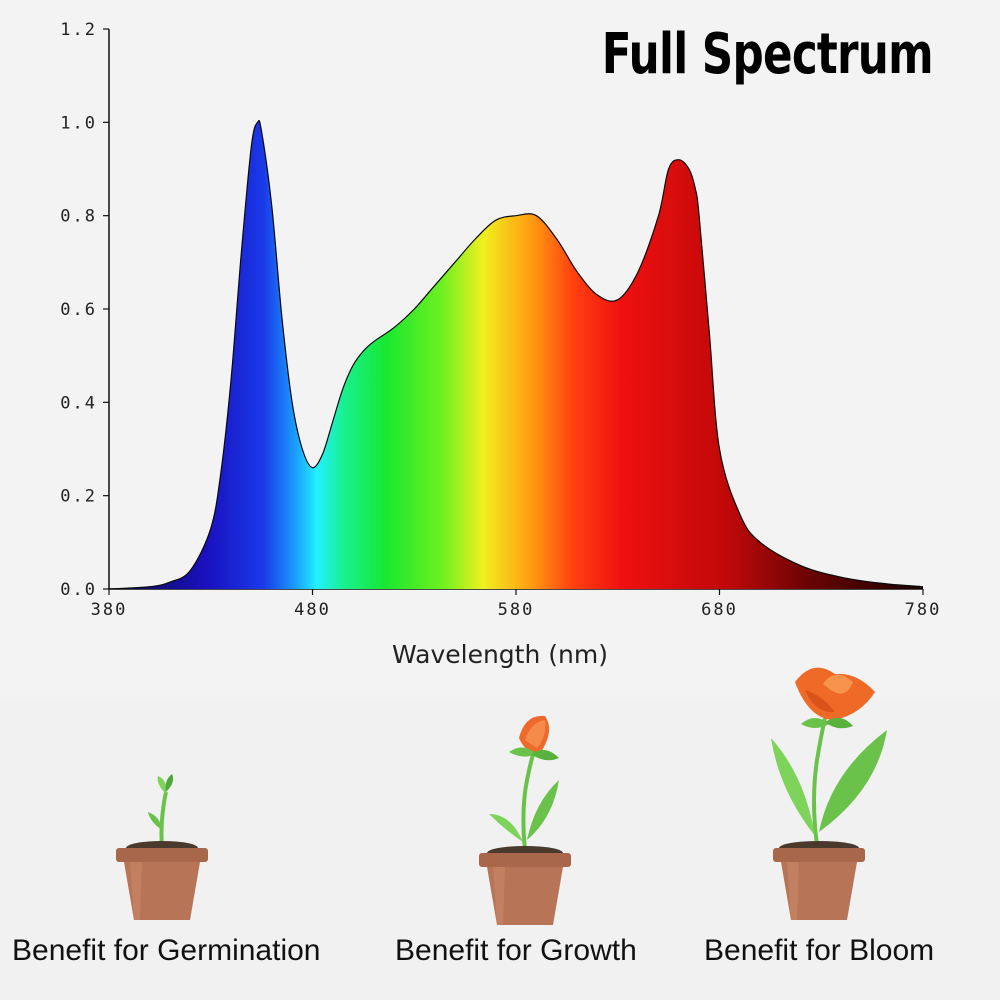 The height and width of the screenshot is (1000, 1000). Describe the element at coordinates (78, 30) in the screenshot. I see `y-tick-label: 1.2` at that location.